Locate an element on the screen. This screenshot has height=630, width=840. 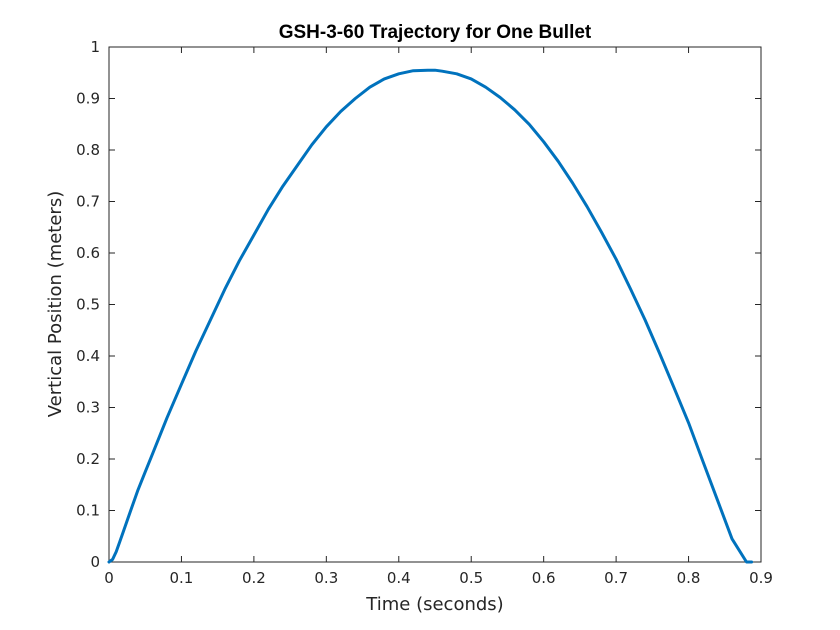
x-tick-label: 0.2 is located at coordinates (254, 578).